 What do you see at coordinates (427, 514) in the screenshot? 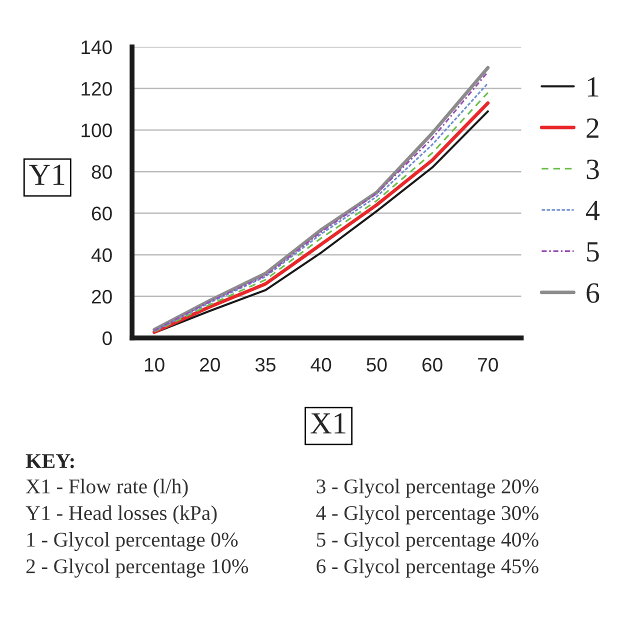
I see `text: 4 - Glycol percentage 30%` at bounding box center [427, 514].